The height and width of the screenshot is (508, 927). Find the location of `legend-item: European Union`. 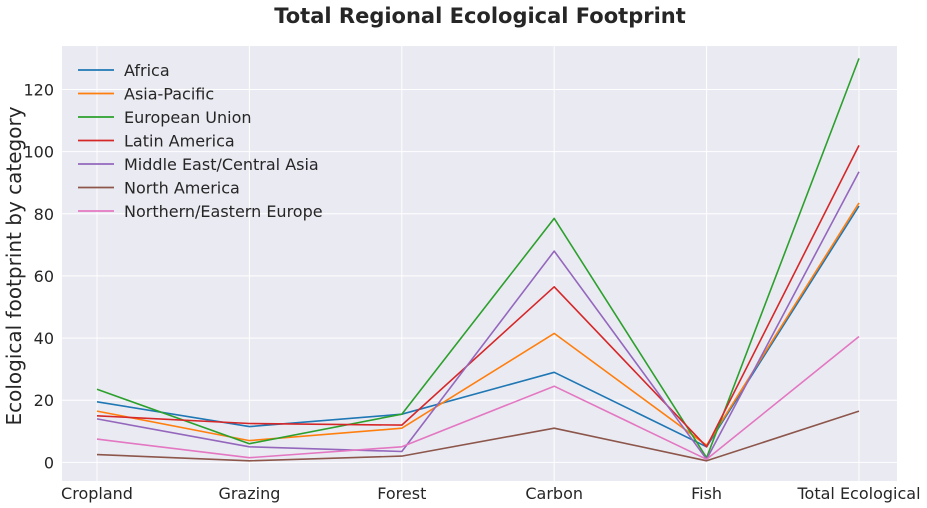

legend-item: European Union is located at coordinates (165, 117).